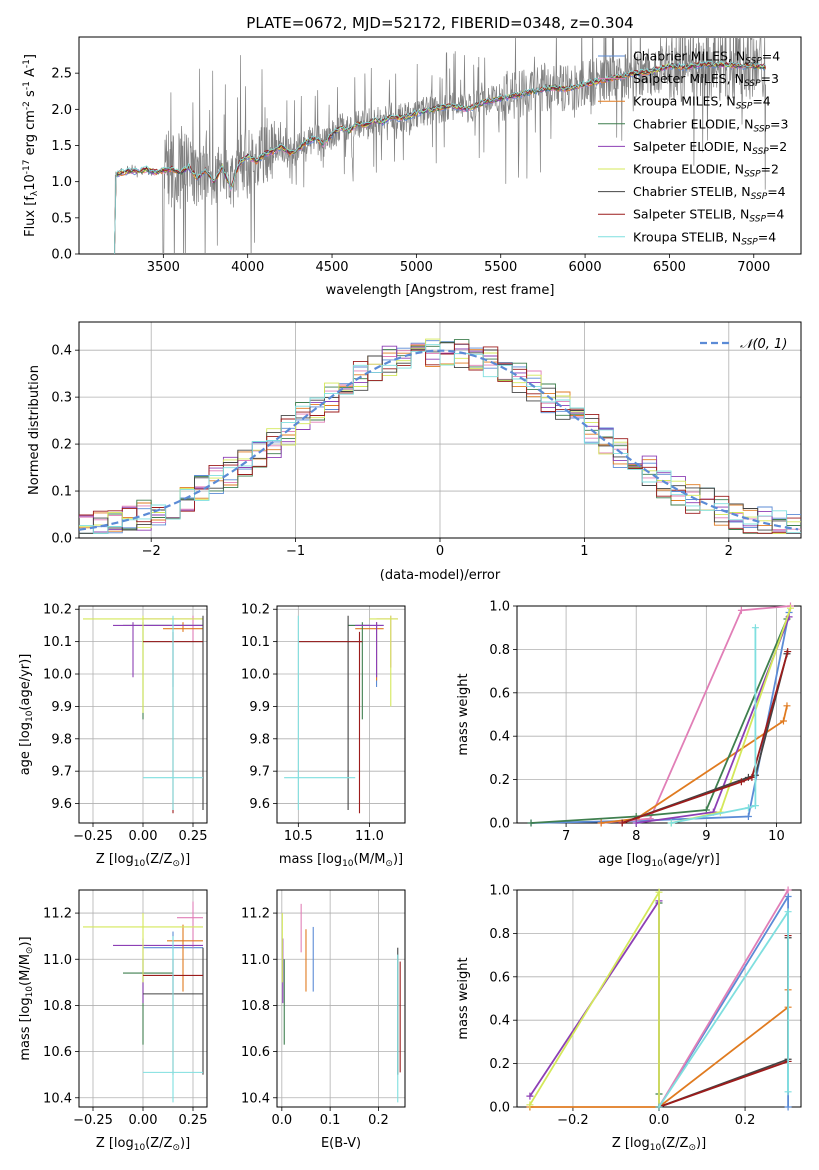 The height and width of the screenshot is (1170, 819). Describe the element at coordinates (330, 1120) in the screenshot. I see `x-tick-label: 0.1` at that location.